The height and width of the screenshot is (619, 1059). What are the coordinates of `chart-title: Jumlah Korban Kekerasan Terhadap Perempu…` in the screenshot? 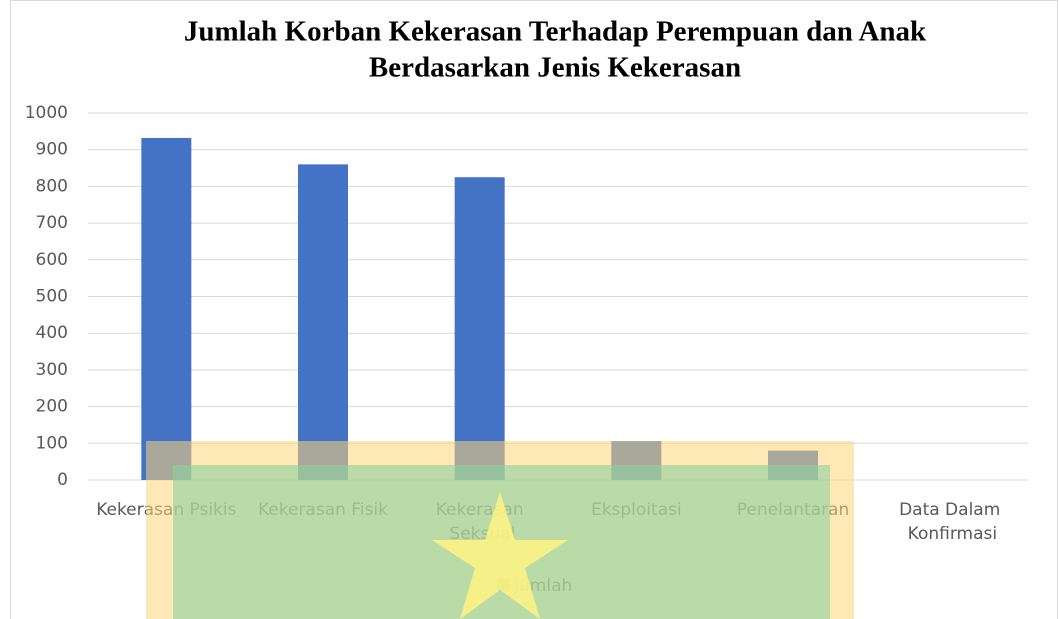 It's located at (555, 32).